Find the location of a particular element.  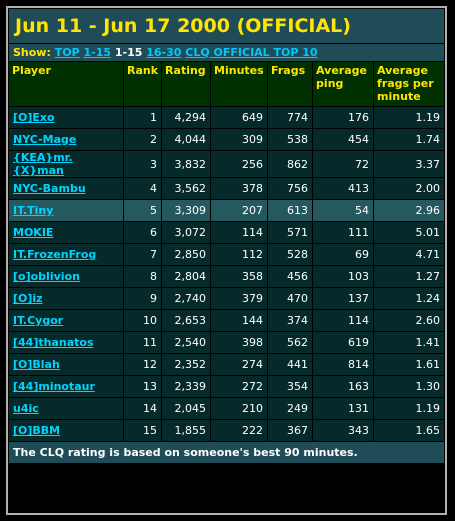

rank-cell: 15 is located at coordinates (143, 430).